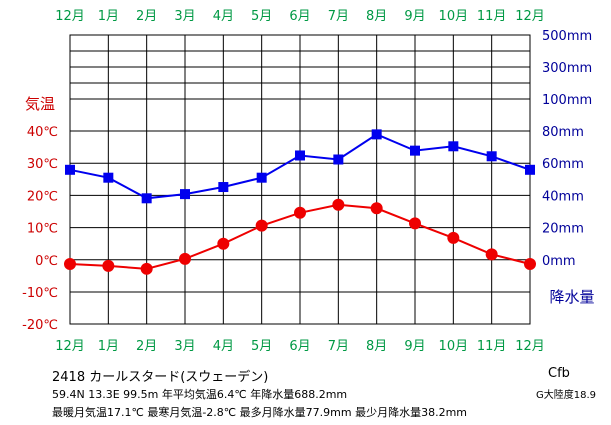 This screenshot has height=425, width=611. Describe the element at coordinates (261, 346) in the screenshot. I see `month-label-bottom: 5月` at that location.